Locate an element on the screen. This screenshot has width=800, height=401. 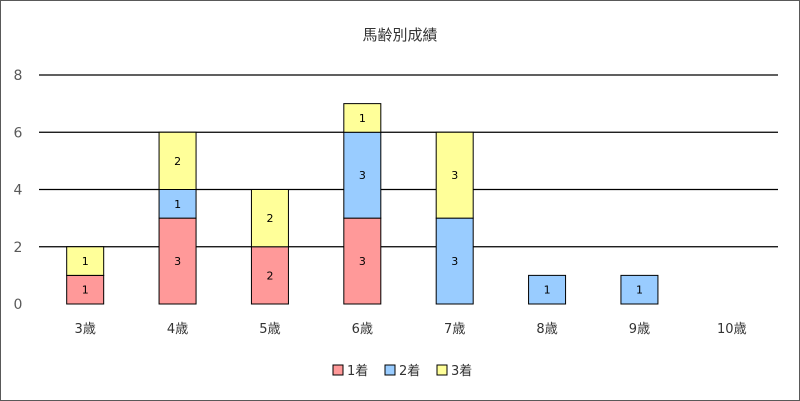
legend-label: 3着 is located at coordinates (461, 371).